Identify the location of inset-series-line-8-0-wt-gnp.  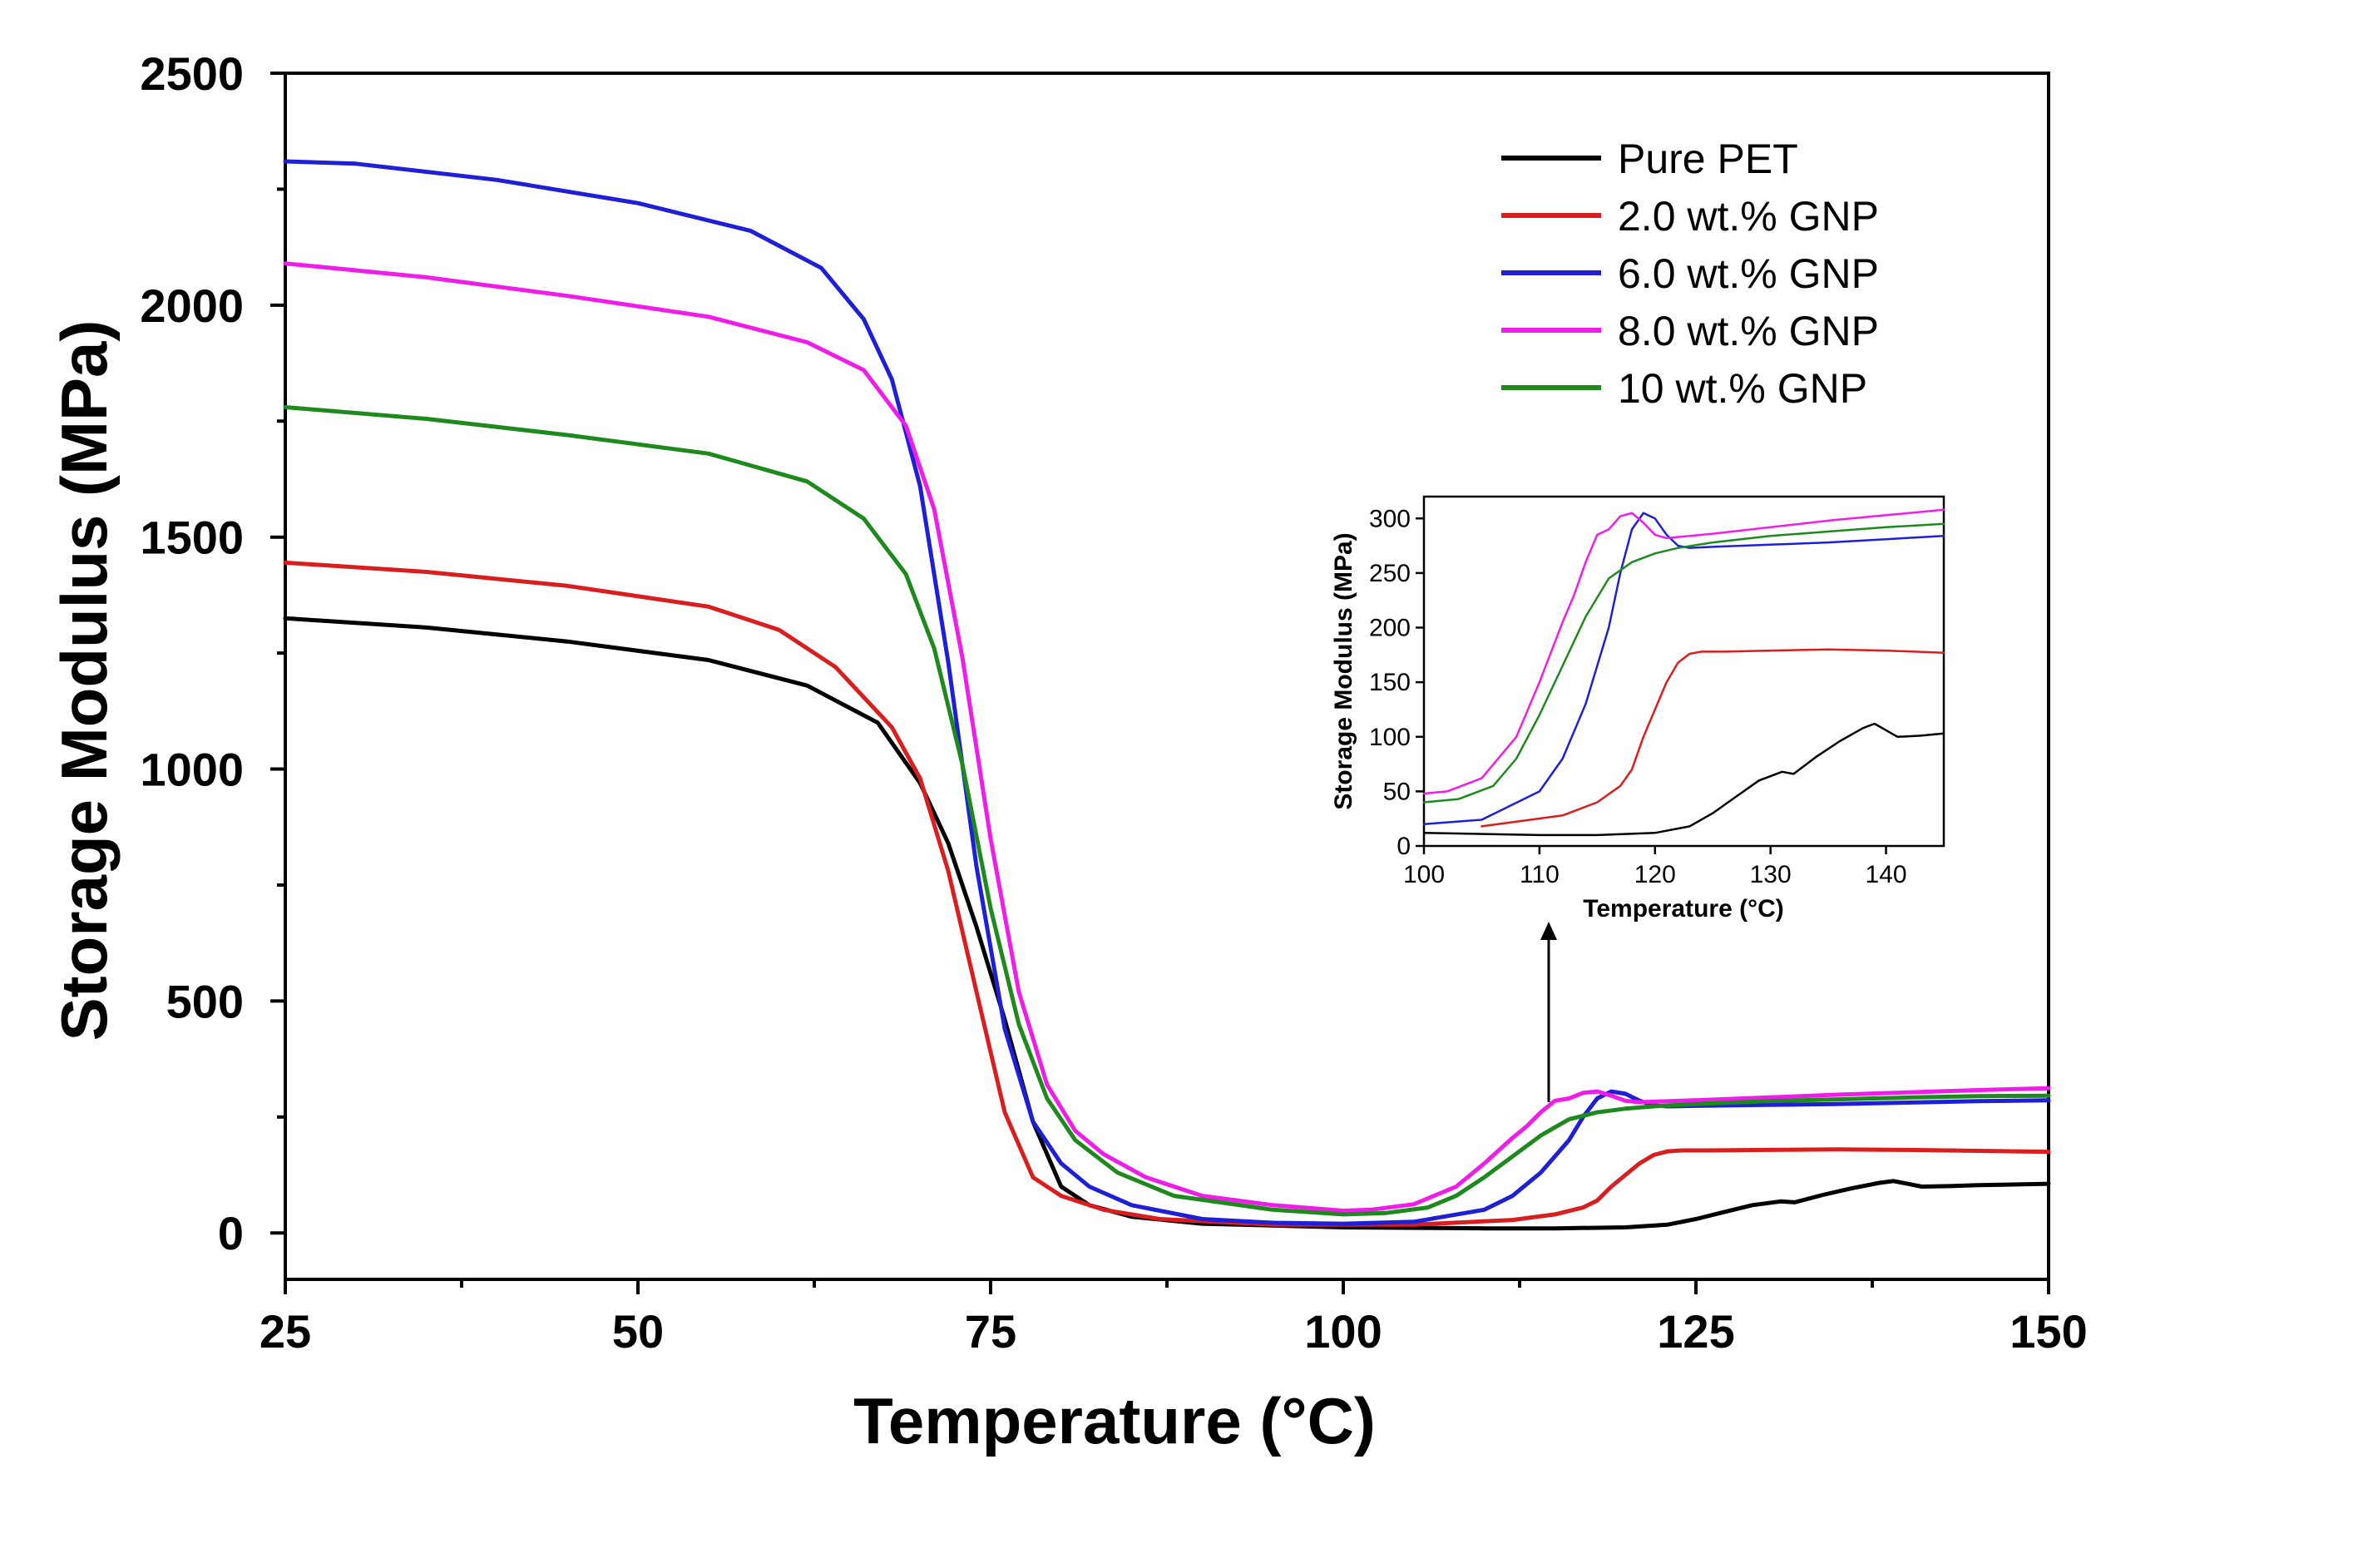
(1684, 651).